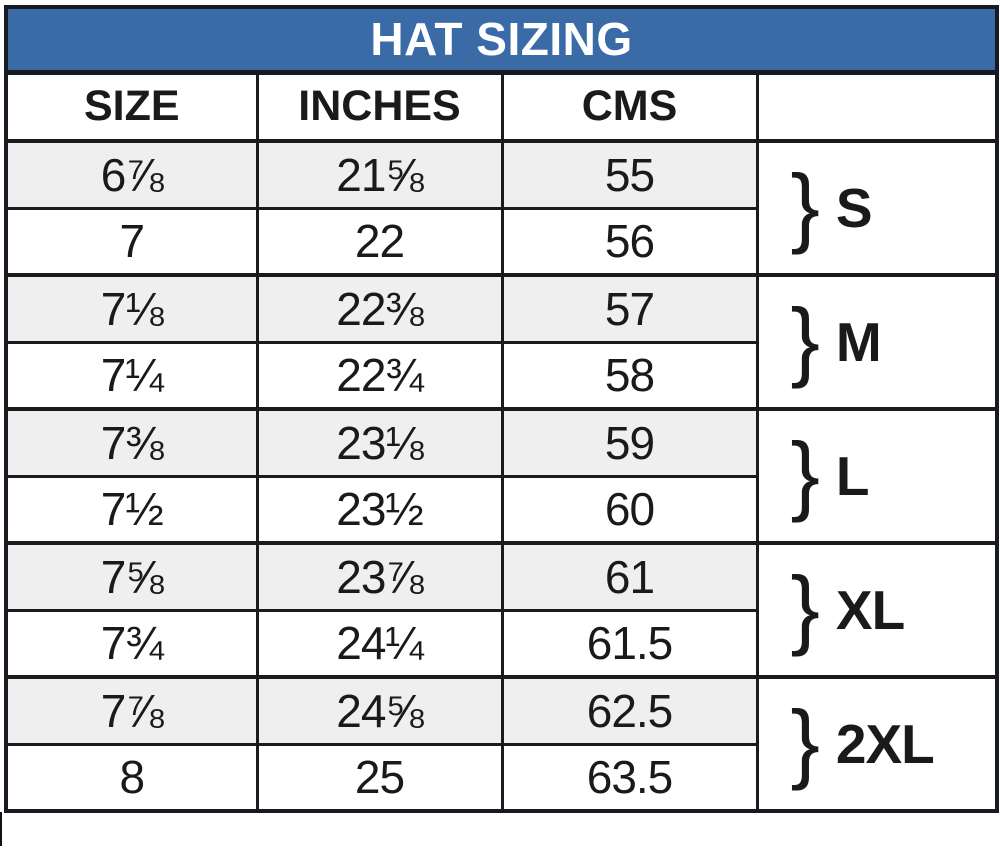 The height and width of the screenshot is (853, 1000). I want to click on scan-edge-artifact, so click(1, 829).